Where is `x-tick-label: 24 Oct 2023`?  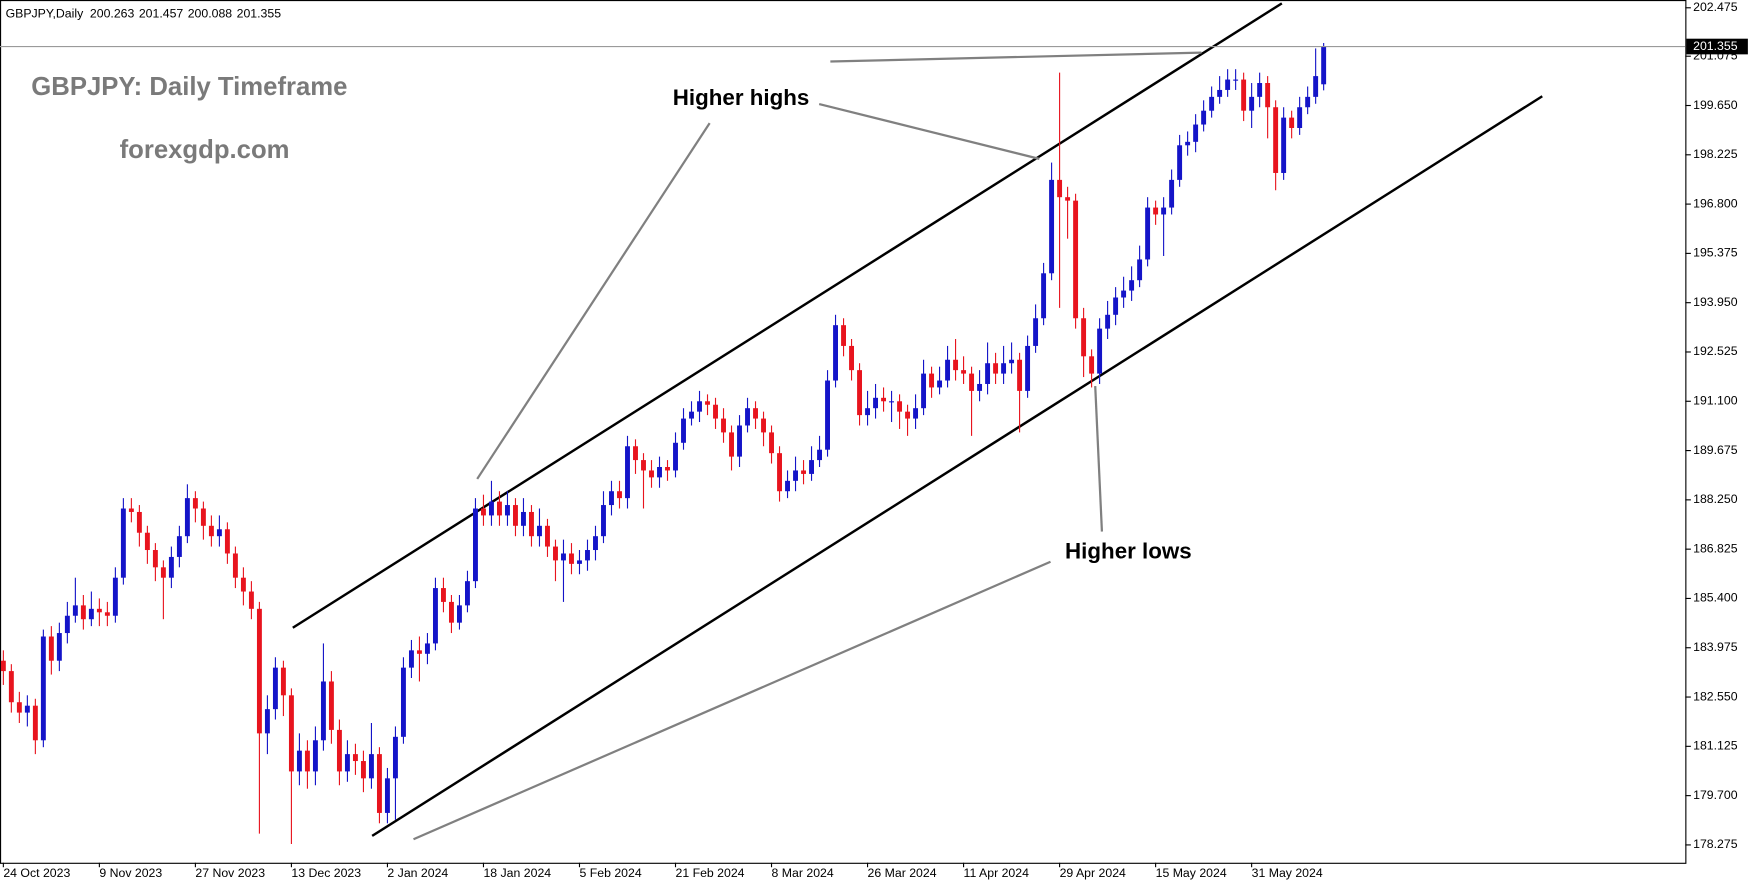
x-tick-label: 24 Oct 2023 is located at coordinates (36, 873).